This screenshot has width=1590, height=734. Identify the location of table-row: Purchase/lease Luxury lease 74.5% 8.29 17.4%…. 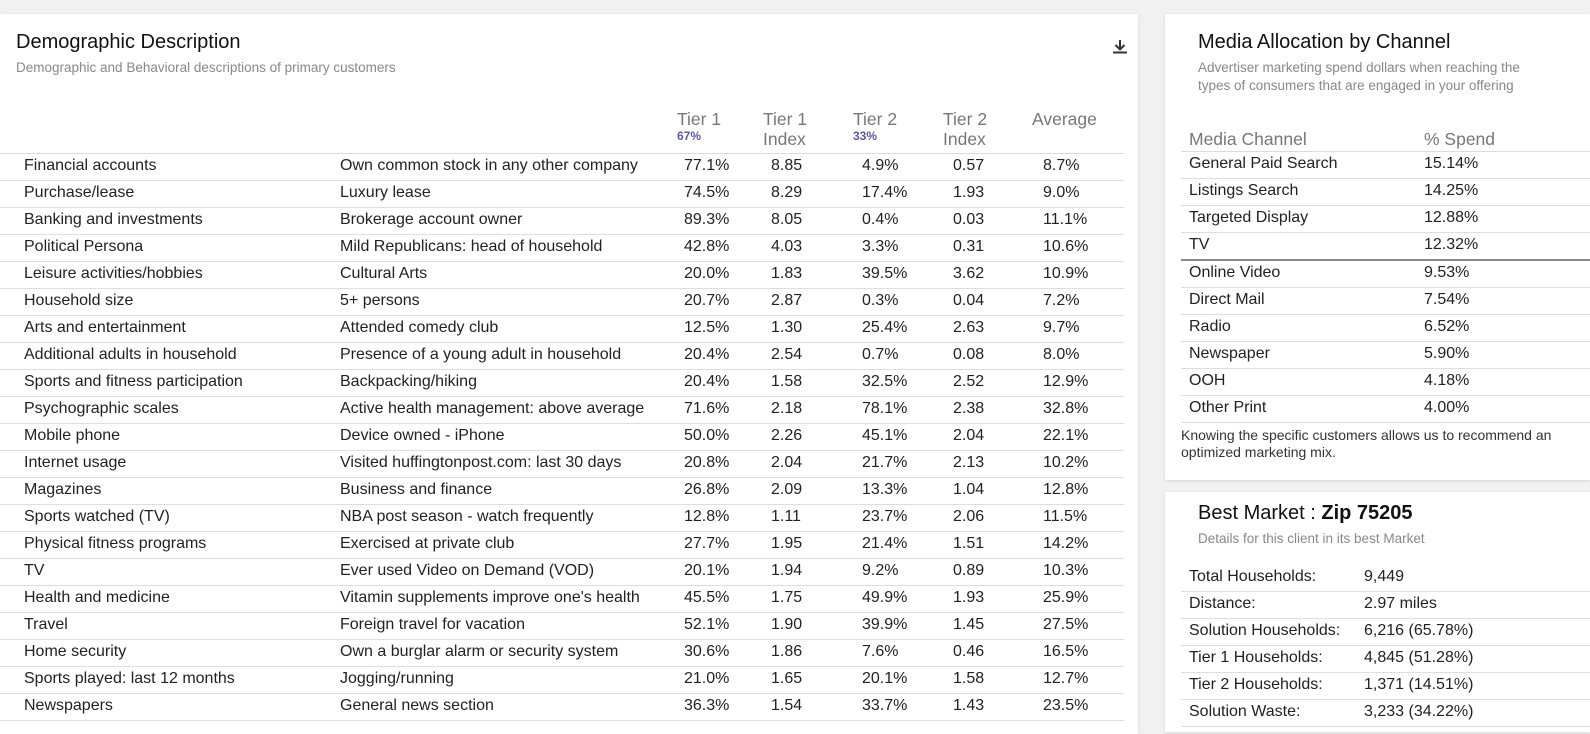
(562, 194).